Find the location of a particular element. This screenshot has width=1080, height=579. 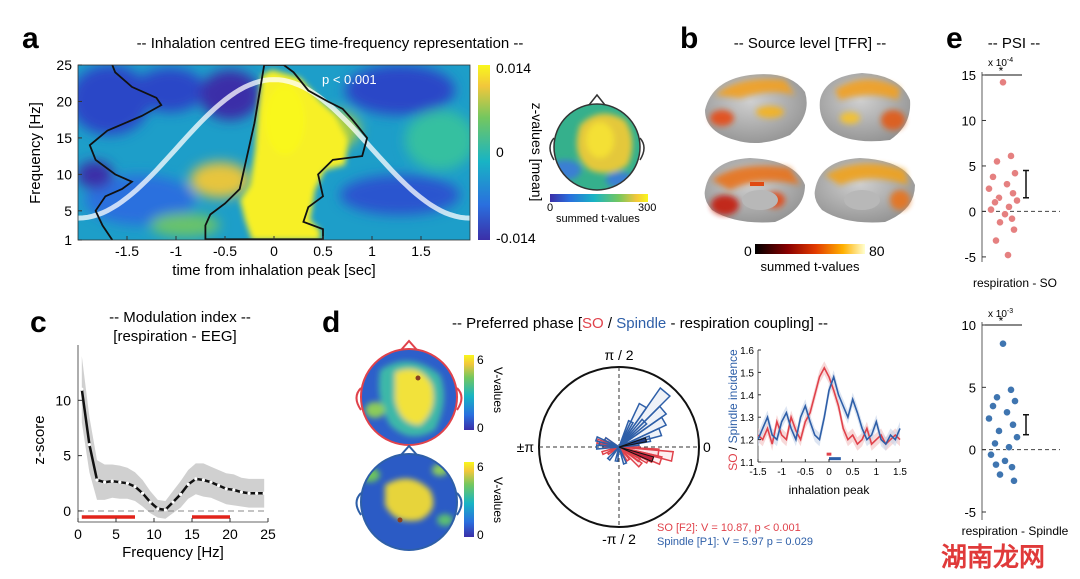

title-spindle: Spindle is located at coordinates (641, 323).